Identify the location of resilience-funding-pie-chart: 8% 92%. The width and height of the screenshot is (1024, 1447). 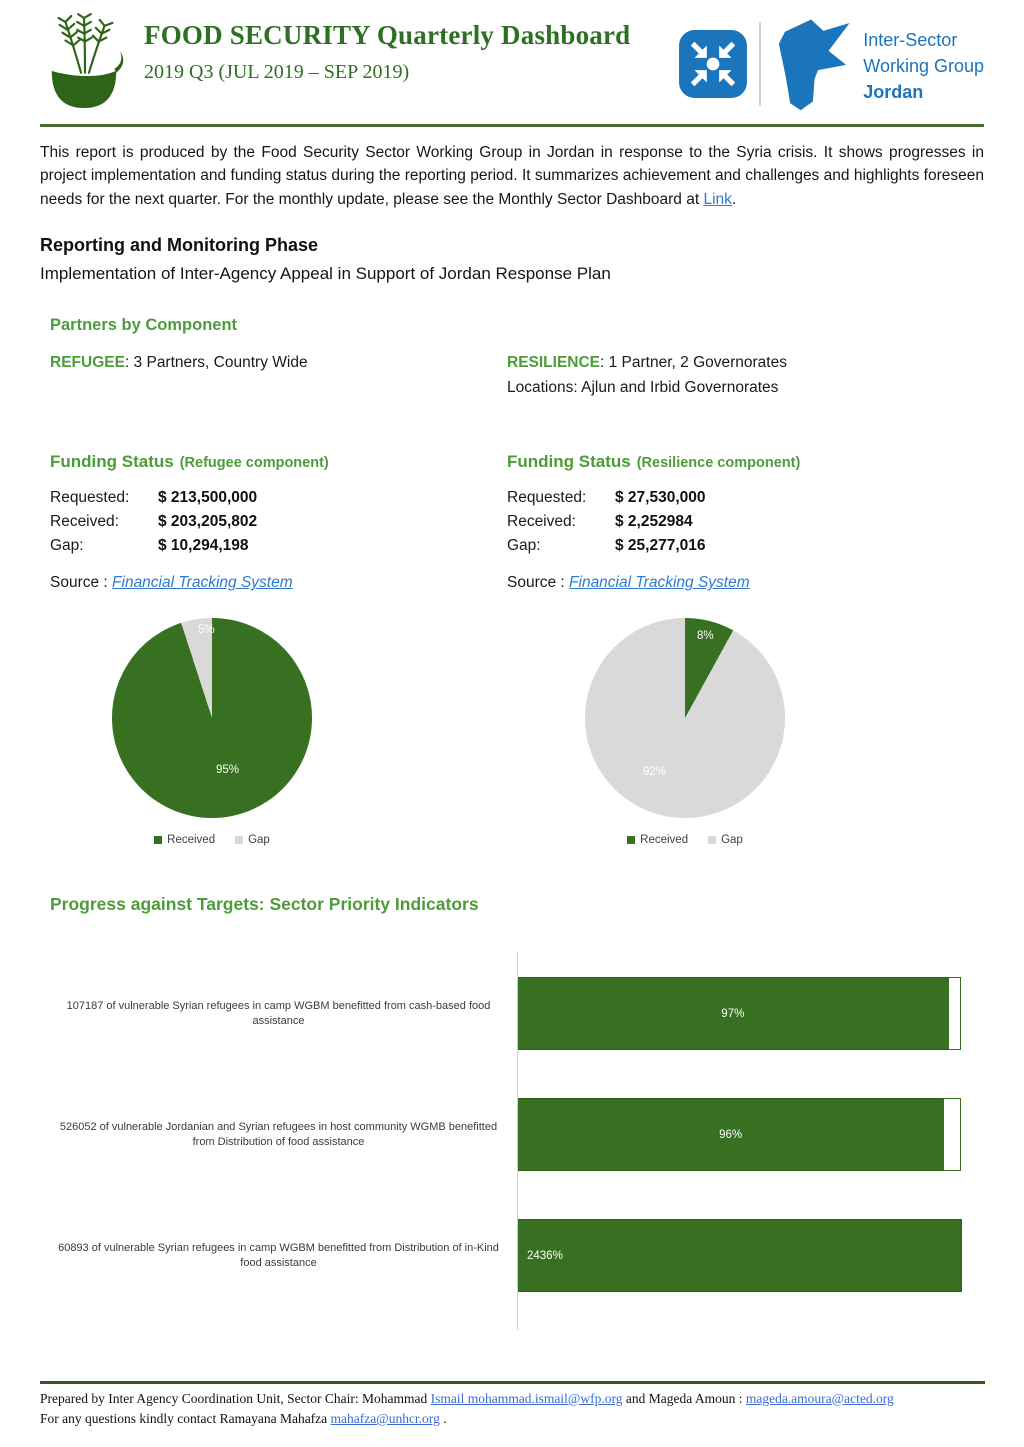
(685, 718).